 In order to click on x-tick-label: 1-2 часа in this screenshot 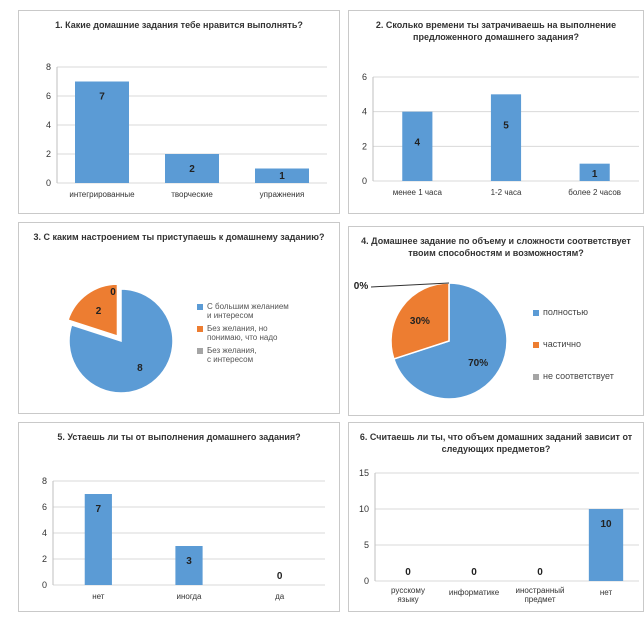, I will do `click(506, 192)`.